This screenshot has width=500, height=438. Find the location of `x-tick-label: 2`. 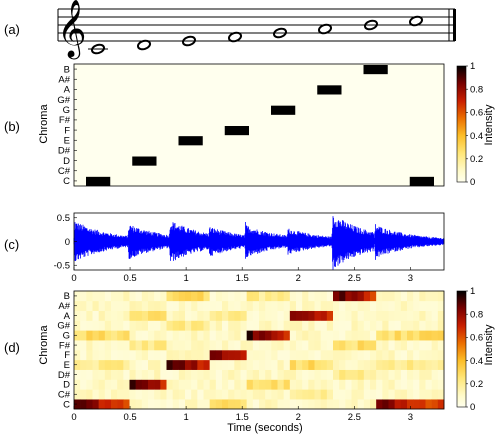

x-tick-label: 2 is located at coordinates (298, 278).